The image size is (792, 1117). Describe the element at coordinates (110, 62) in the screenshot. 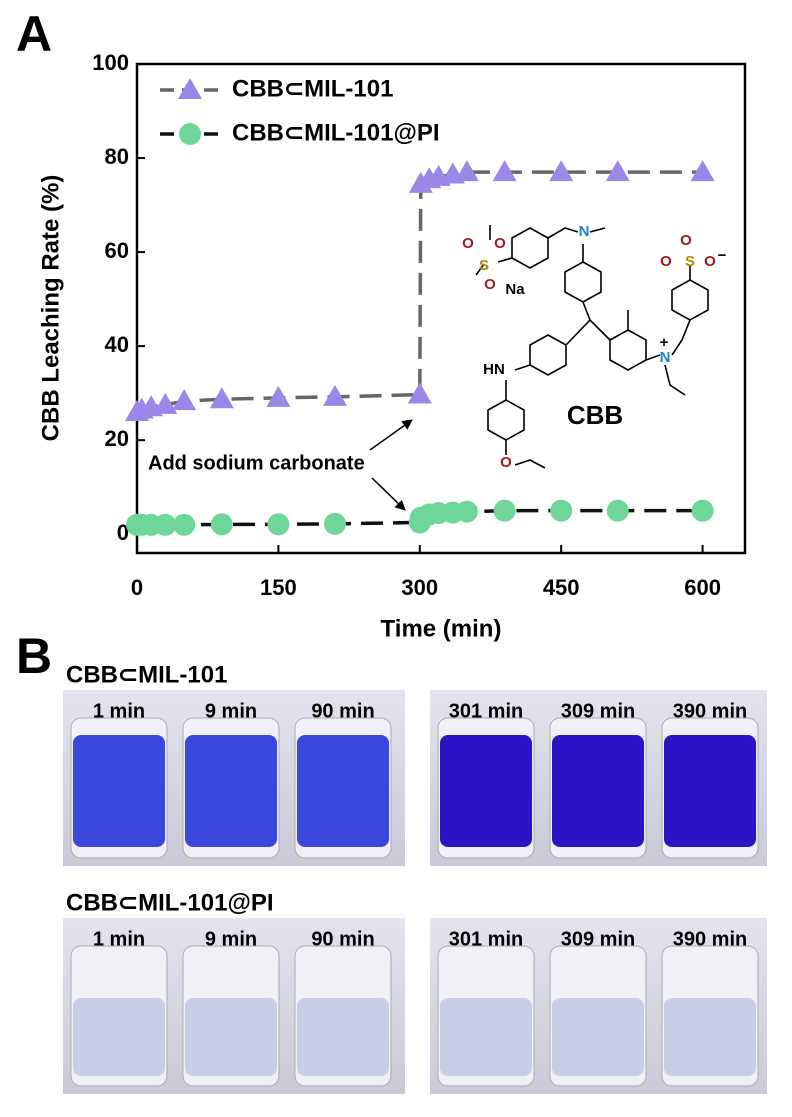

I see `y-tick-label: 100` at that location.